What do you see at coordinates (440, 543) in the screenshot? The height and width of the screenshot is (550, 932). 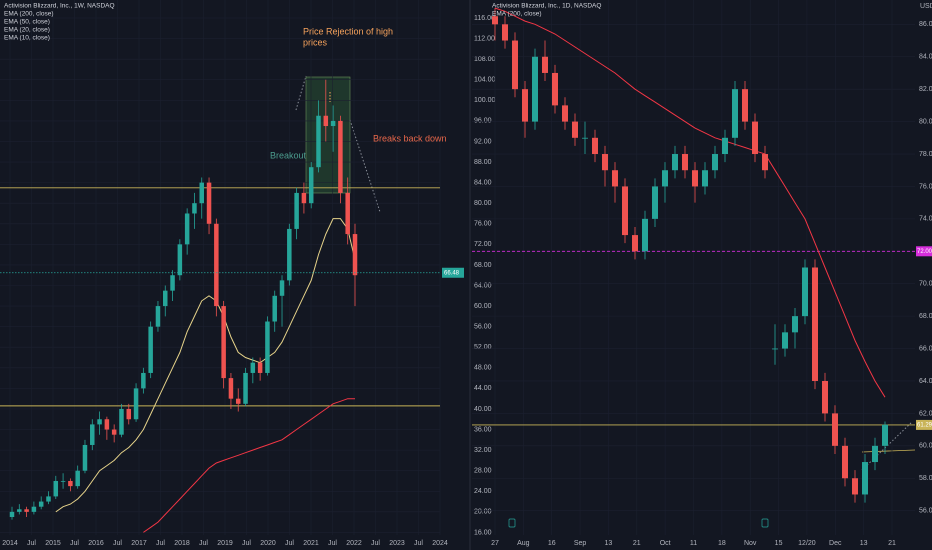 I see `x-tick-label: 2024` at bounding box center [440, 543].